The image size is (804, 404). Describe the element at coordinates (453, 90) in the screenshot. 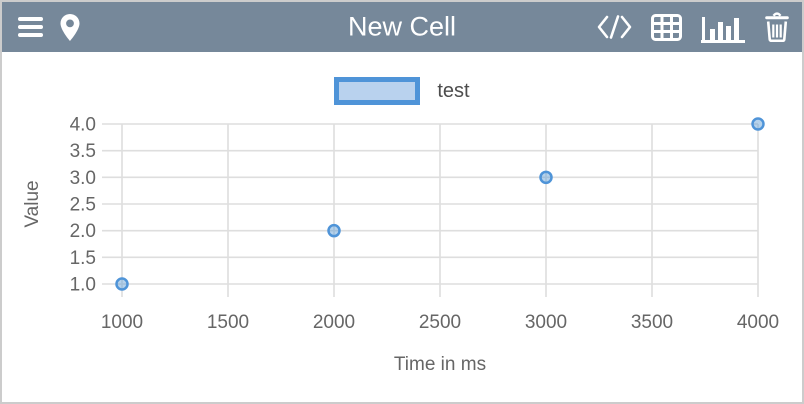

I see `legend-series-label: test` at that location.